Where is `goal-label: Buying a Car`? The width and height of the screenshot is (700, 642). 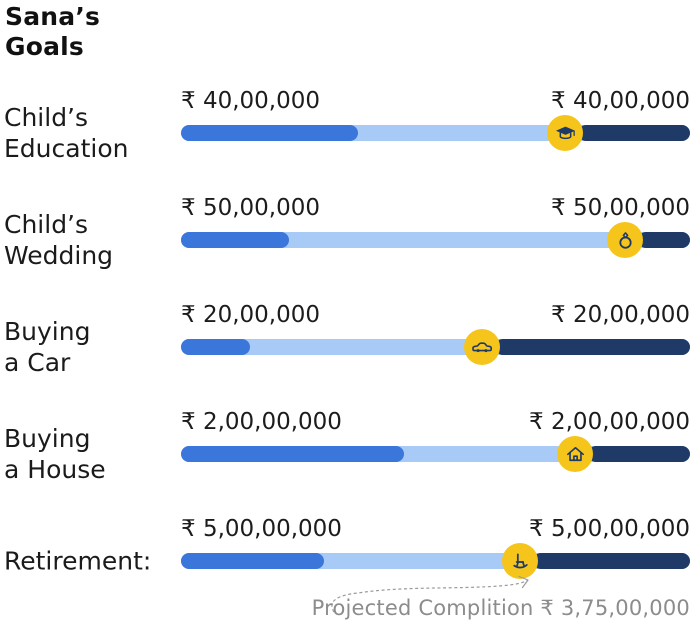
goal-label: Buying a Car is located at coordinates (47, 347).